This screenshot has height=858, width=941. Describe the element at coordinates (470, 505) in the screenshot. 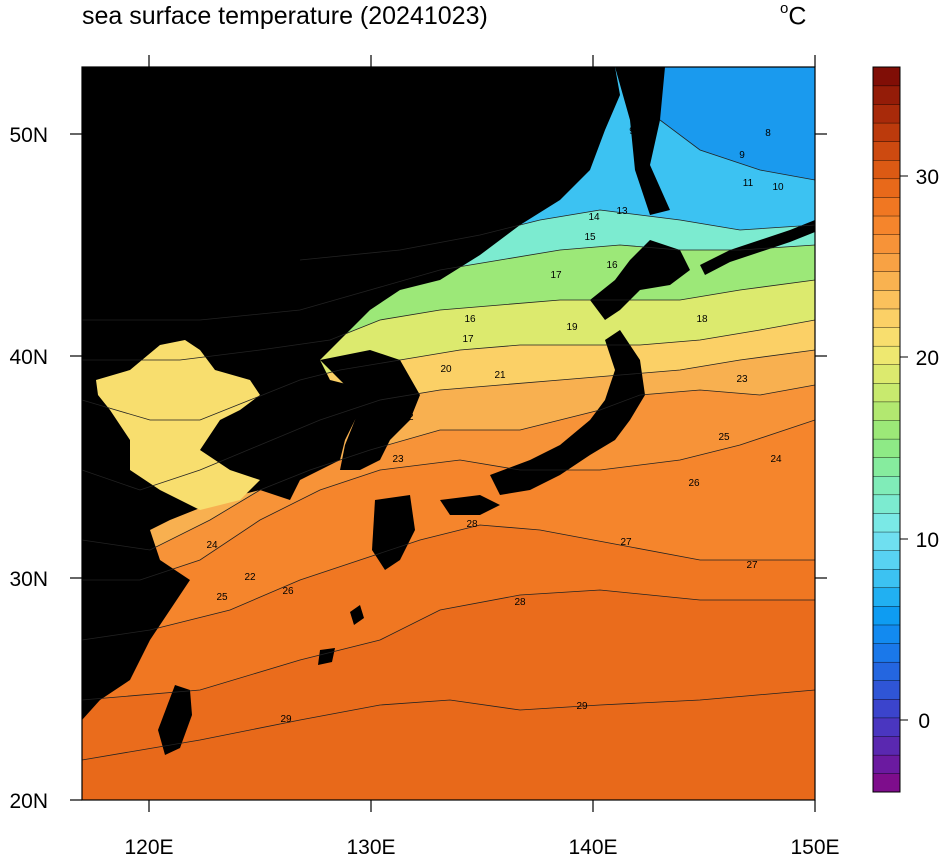

I see `land-shikoku` at that location.